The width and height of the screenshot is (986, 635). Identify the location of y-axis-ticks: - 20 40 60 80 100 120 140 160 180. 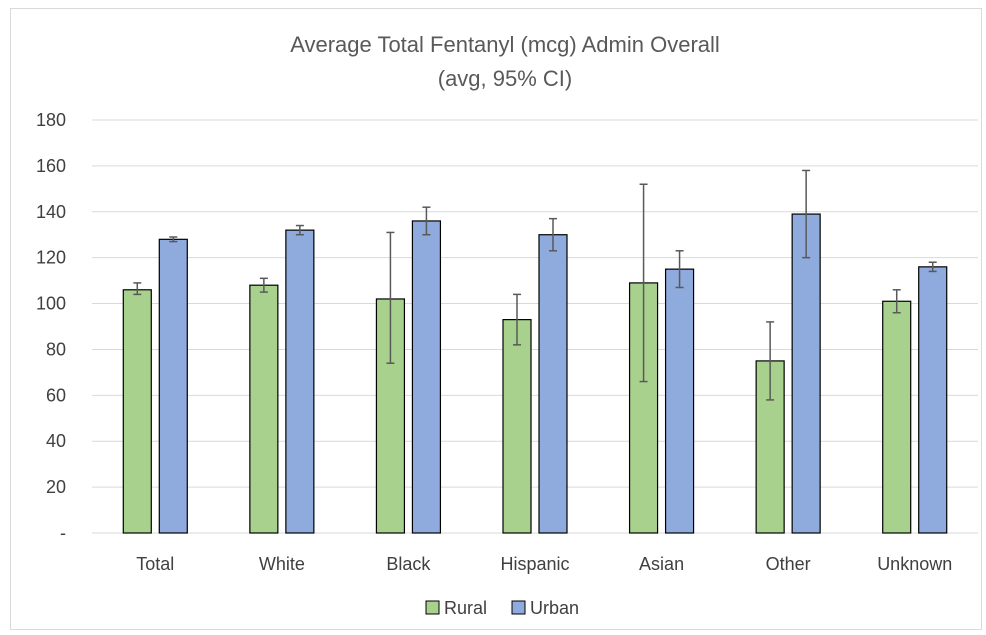
(51, 326).